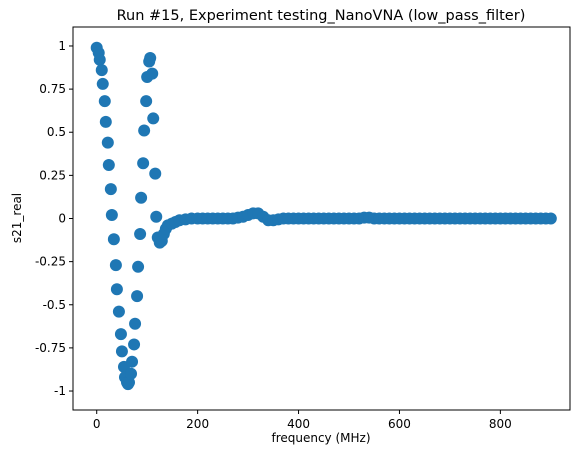 The image size is (580, 455). Describe the element at coordinates (56, 132) in the screenshot. I see `y-tick-label: 0.5` at that location.